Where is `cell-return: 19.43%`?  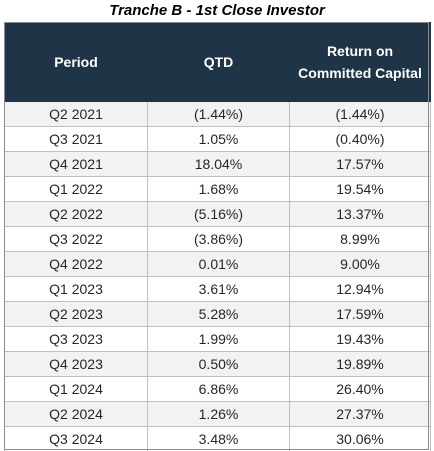 cell-return: 19.43% is located at coordinates (360, 339).